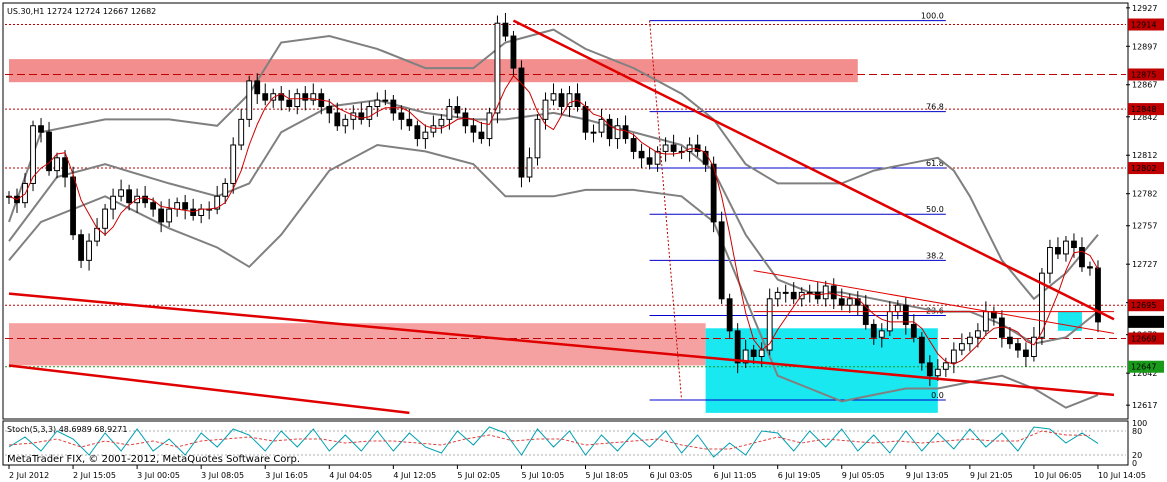 The height and width of the screenshot is (482, 1167). I want to click on price-tag-label-12695: 12695, so click(1143, 305).